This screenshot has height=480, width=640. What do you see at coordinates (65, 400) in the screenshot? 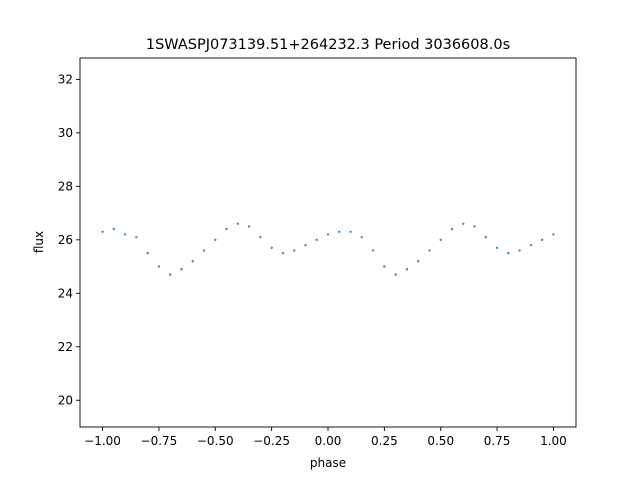
I see `y-tick-label: 20` at bounding box center [65, 400].